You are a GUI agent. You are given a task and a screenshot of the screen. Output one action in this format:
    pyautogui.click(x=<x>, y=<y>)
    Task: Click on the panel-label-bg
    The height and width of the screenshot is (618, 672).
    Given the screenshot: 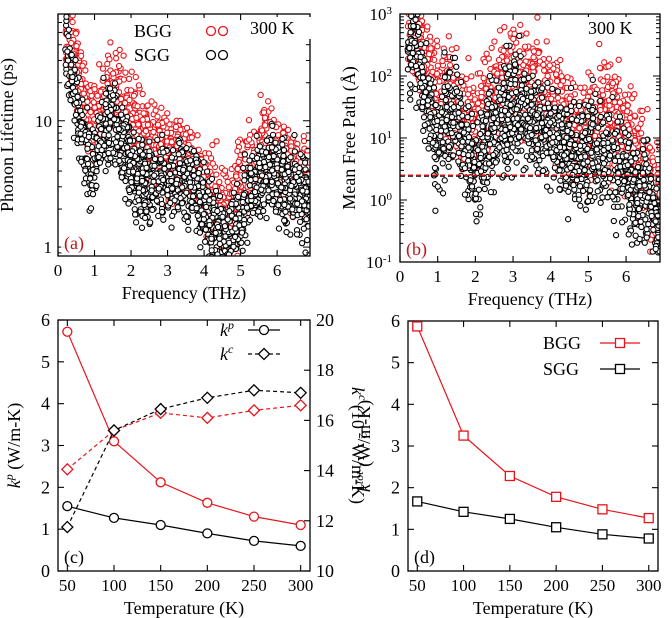 What is the action you would take?
    pyautogui.click(x=74, y=242)
    